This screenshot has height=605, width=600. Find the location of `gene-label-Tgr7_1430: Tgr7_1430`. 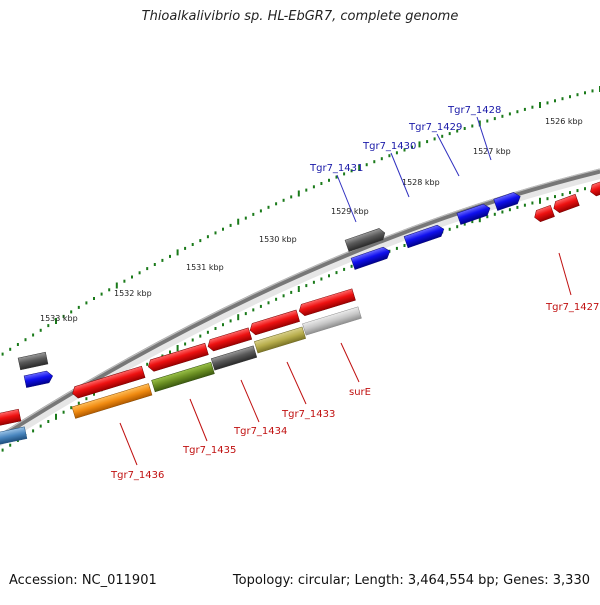

gene-label-Tgr7_1430: Tgr7_1430 is located at coordinates (389, 146).